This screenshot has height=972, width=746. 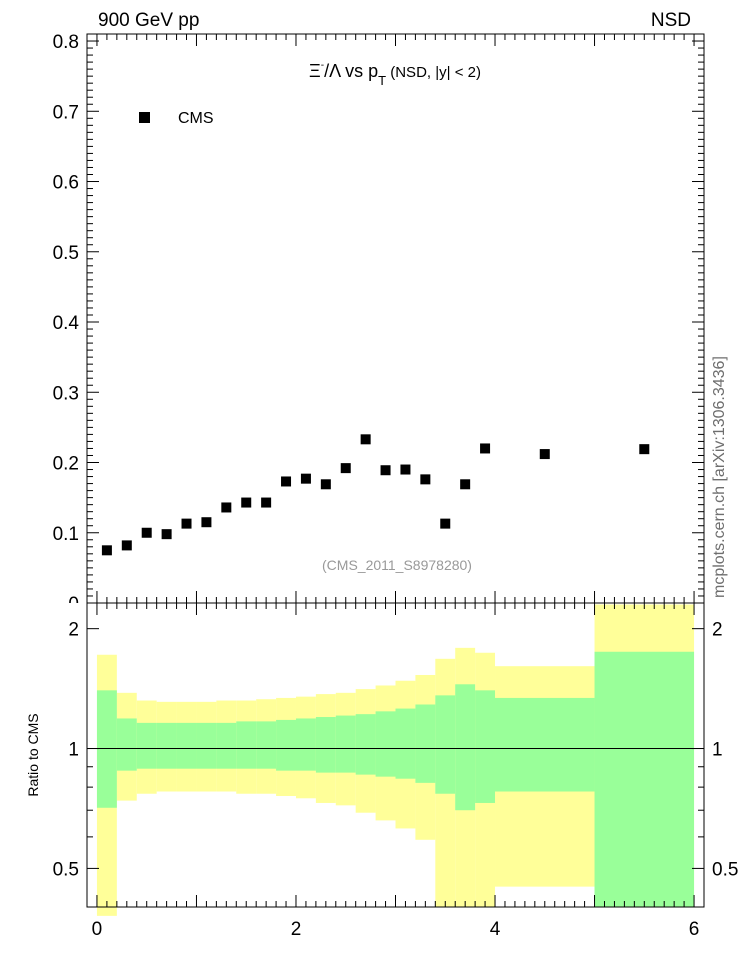 I want to click on ratio-y-tick-label-left: 1, so click(x=73, y=750).